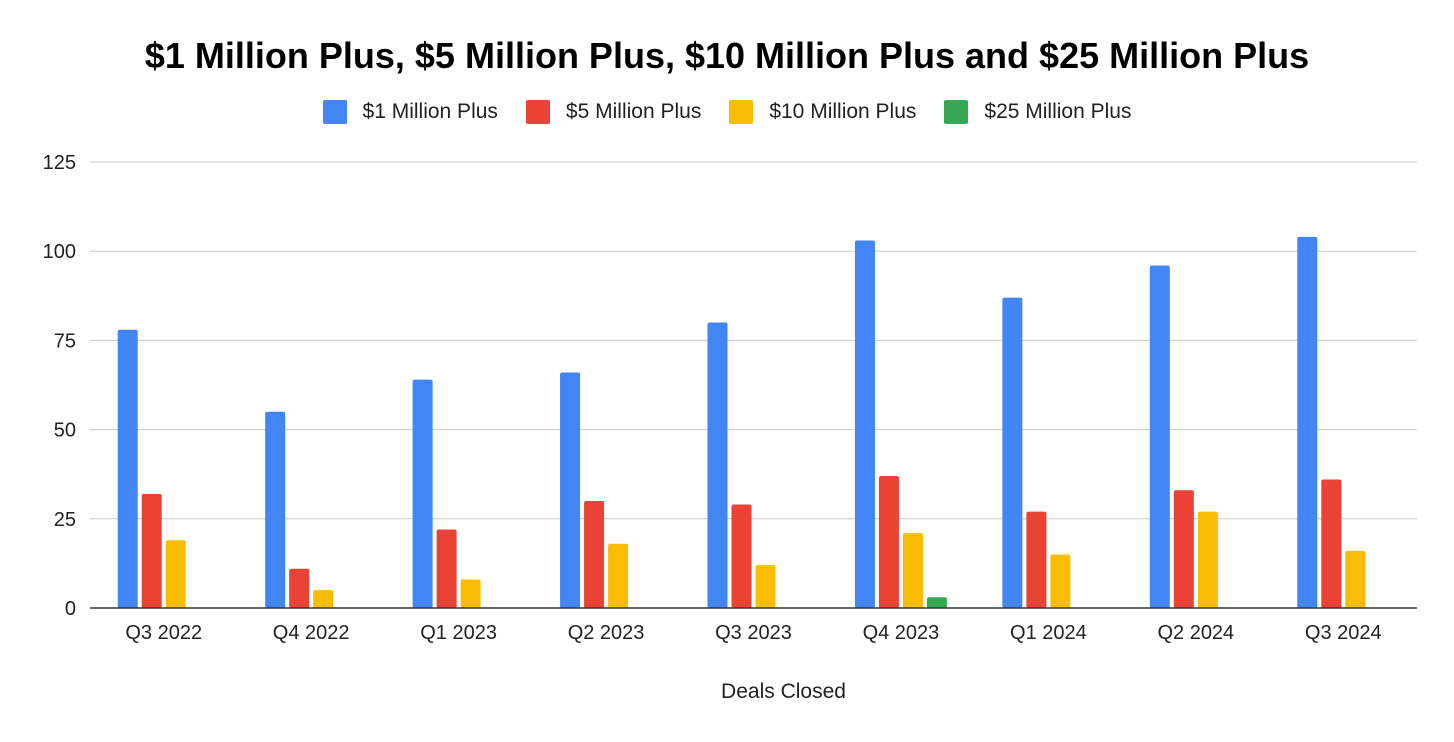 This screenshot has height=742, width=1454. Describe the element at coordinates (783, 691) in the screenshot. I see `x-axis-title: Deals Closed` at that location.